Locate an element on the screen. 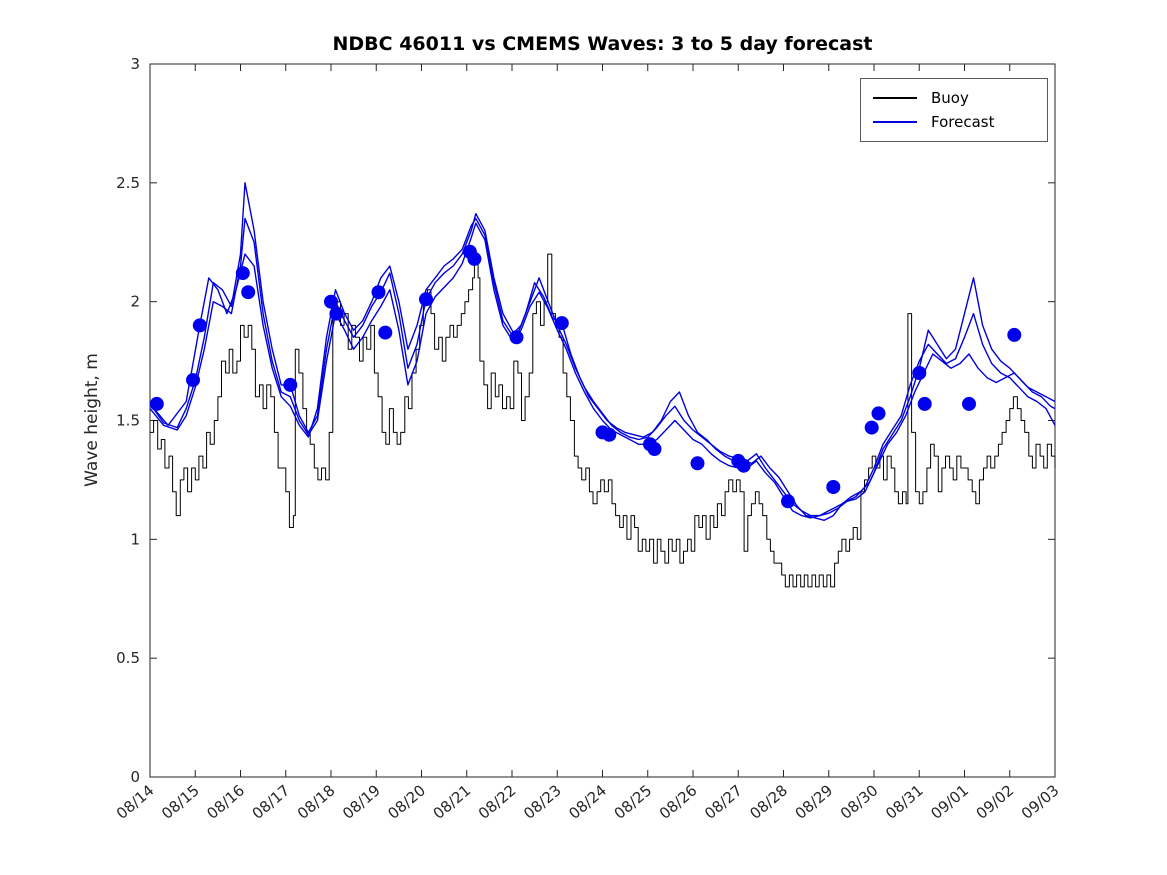  y-tick-label: 3 is located at coordinates (135, 64).